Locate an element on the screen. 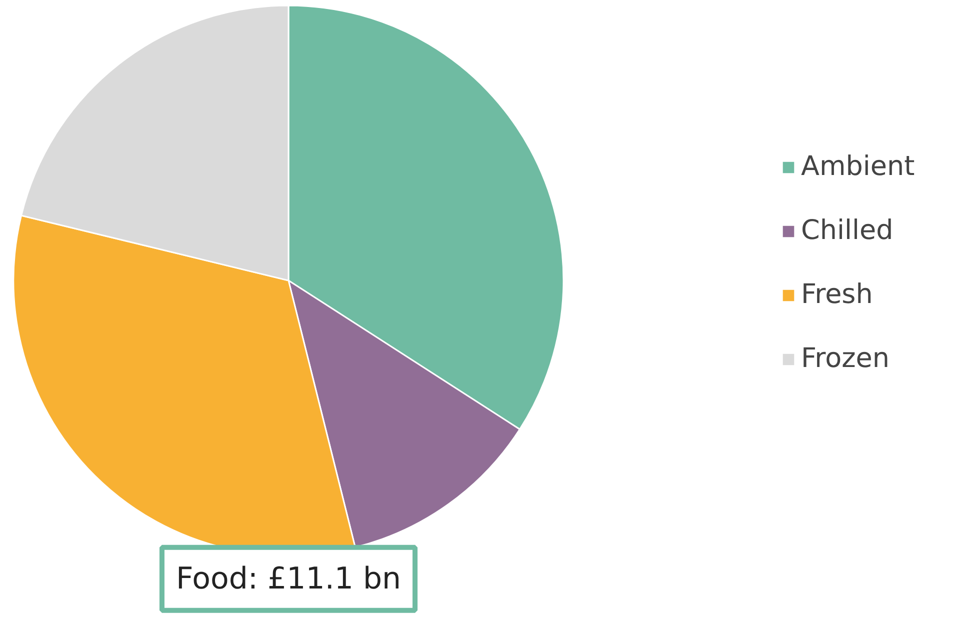 This screenshot has width=957, height=624. text: Food: £11.1 bn is located at coordinates (289, 578).